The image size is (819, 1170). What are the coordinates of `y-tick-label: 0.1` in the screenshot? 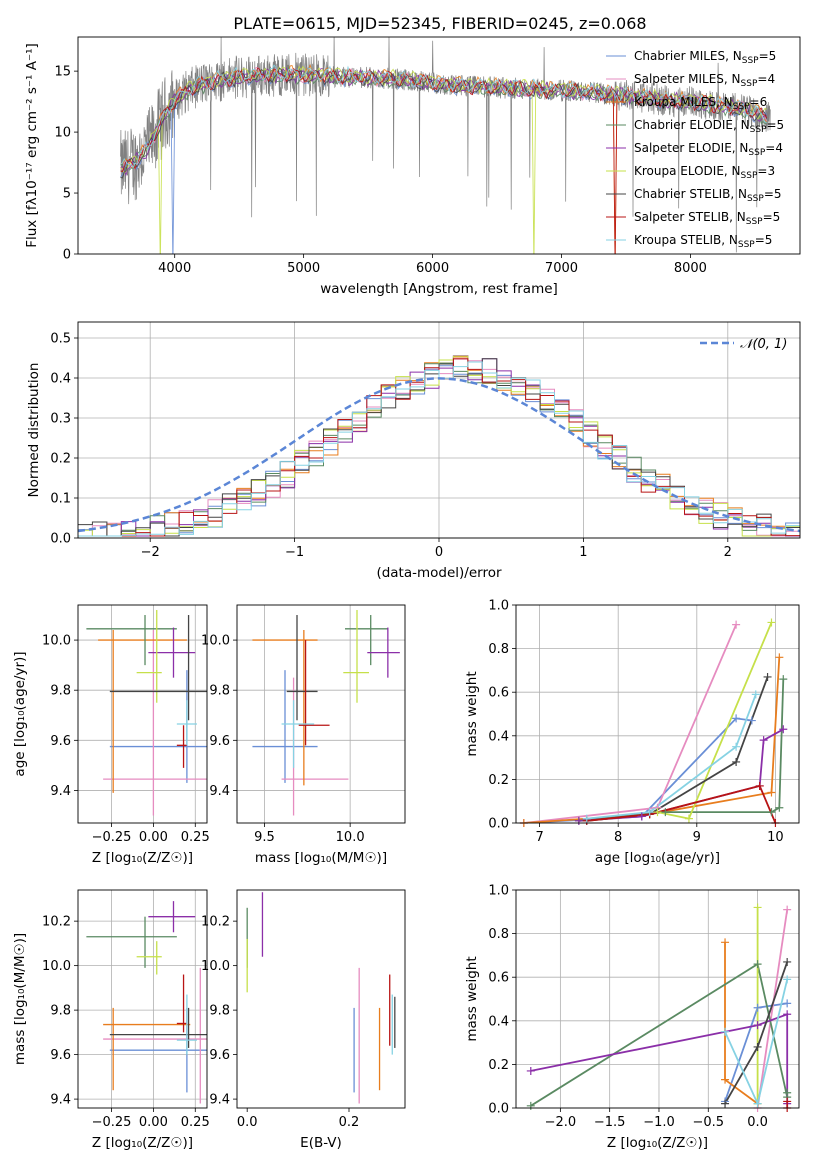 It's located at (60, 499).